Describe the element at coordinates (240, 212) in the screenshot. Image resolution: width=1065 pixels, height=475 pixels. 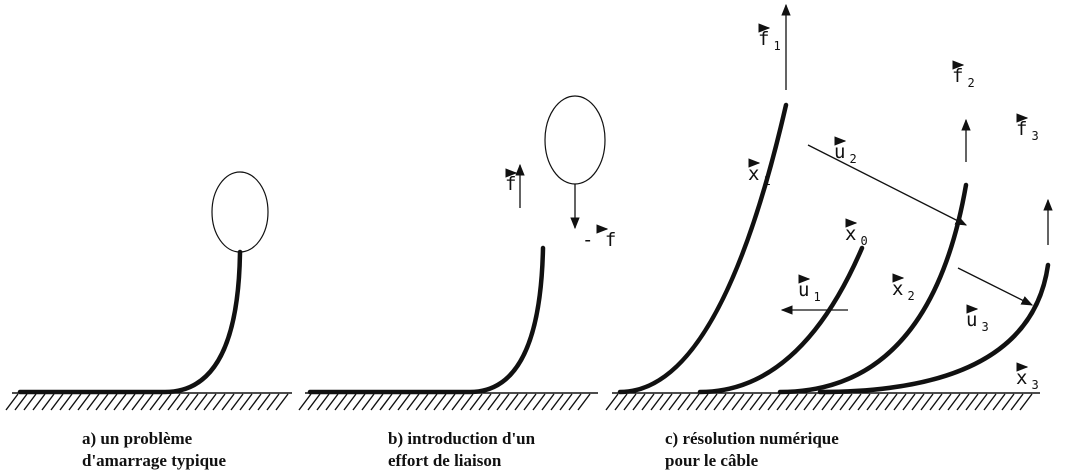
I see `buoy` at that location.